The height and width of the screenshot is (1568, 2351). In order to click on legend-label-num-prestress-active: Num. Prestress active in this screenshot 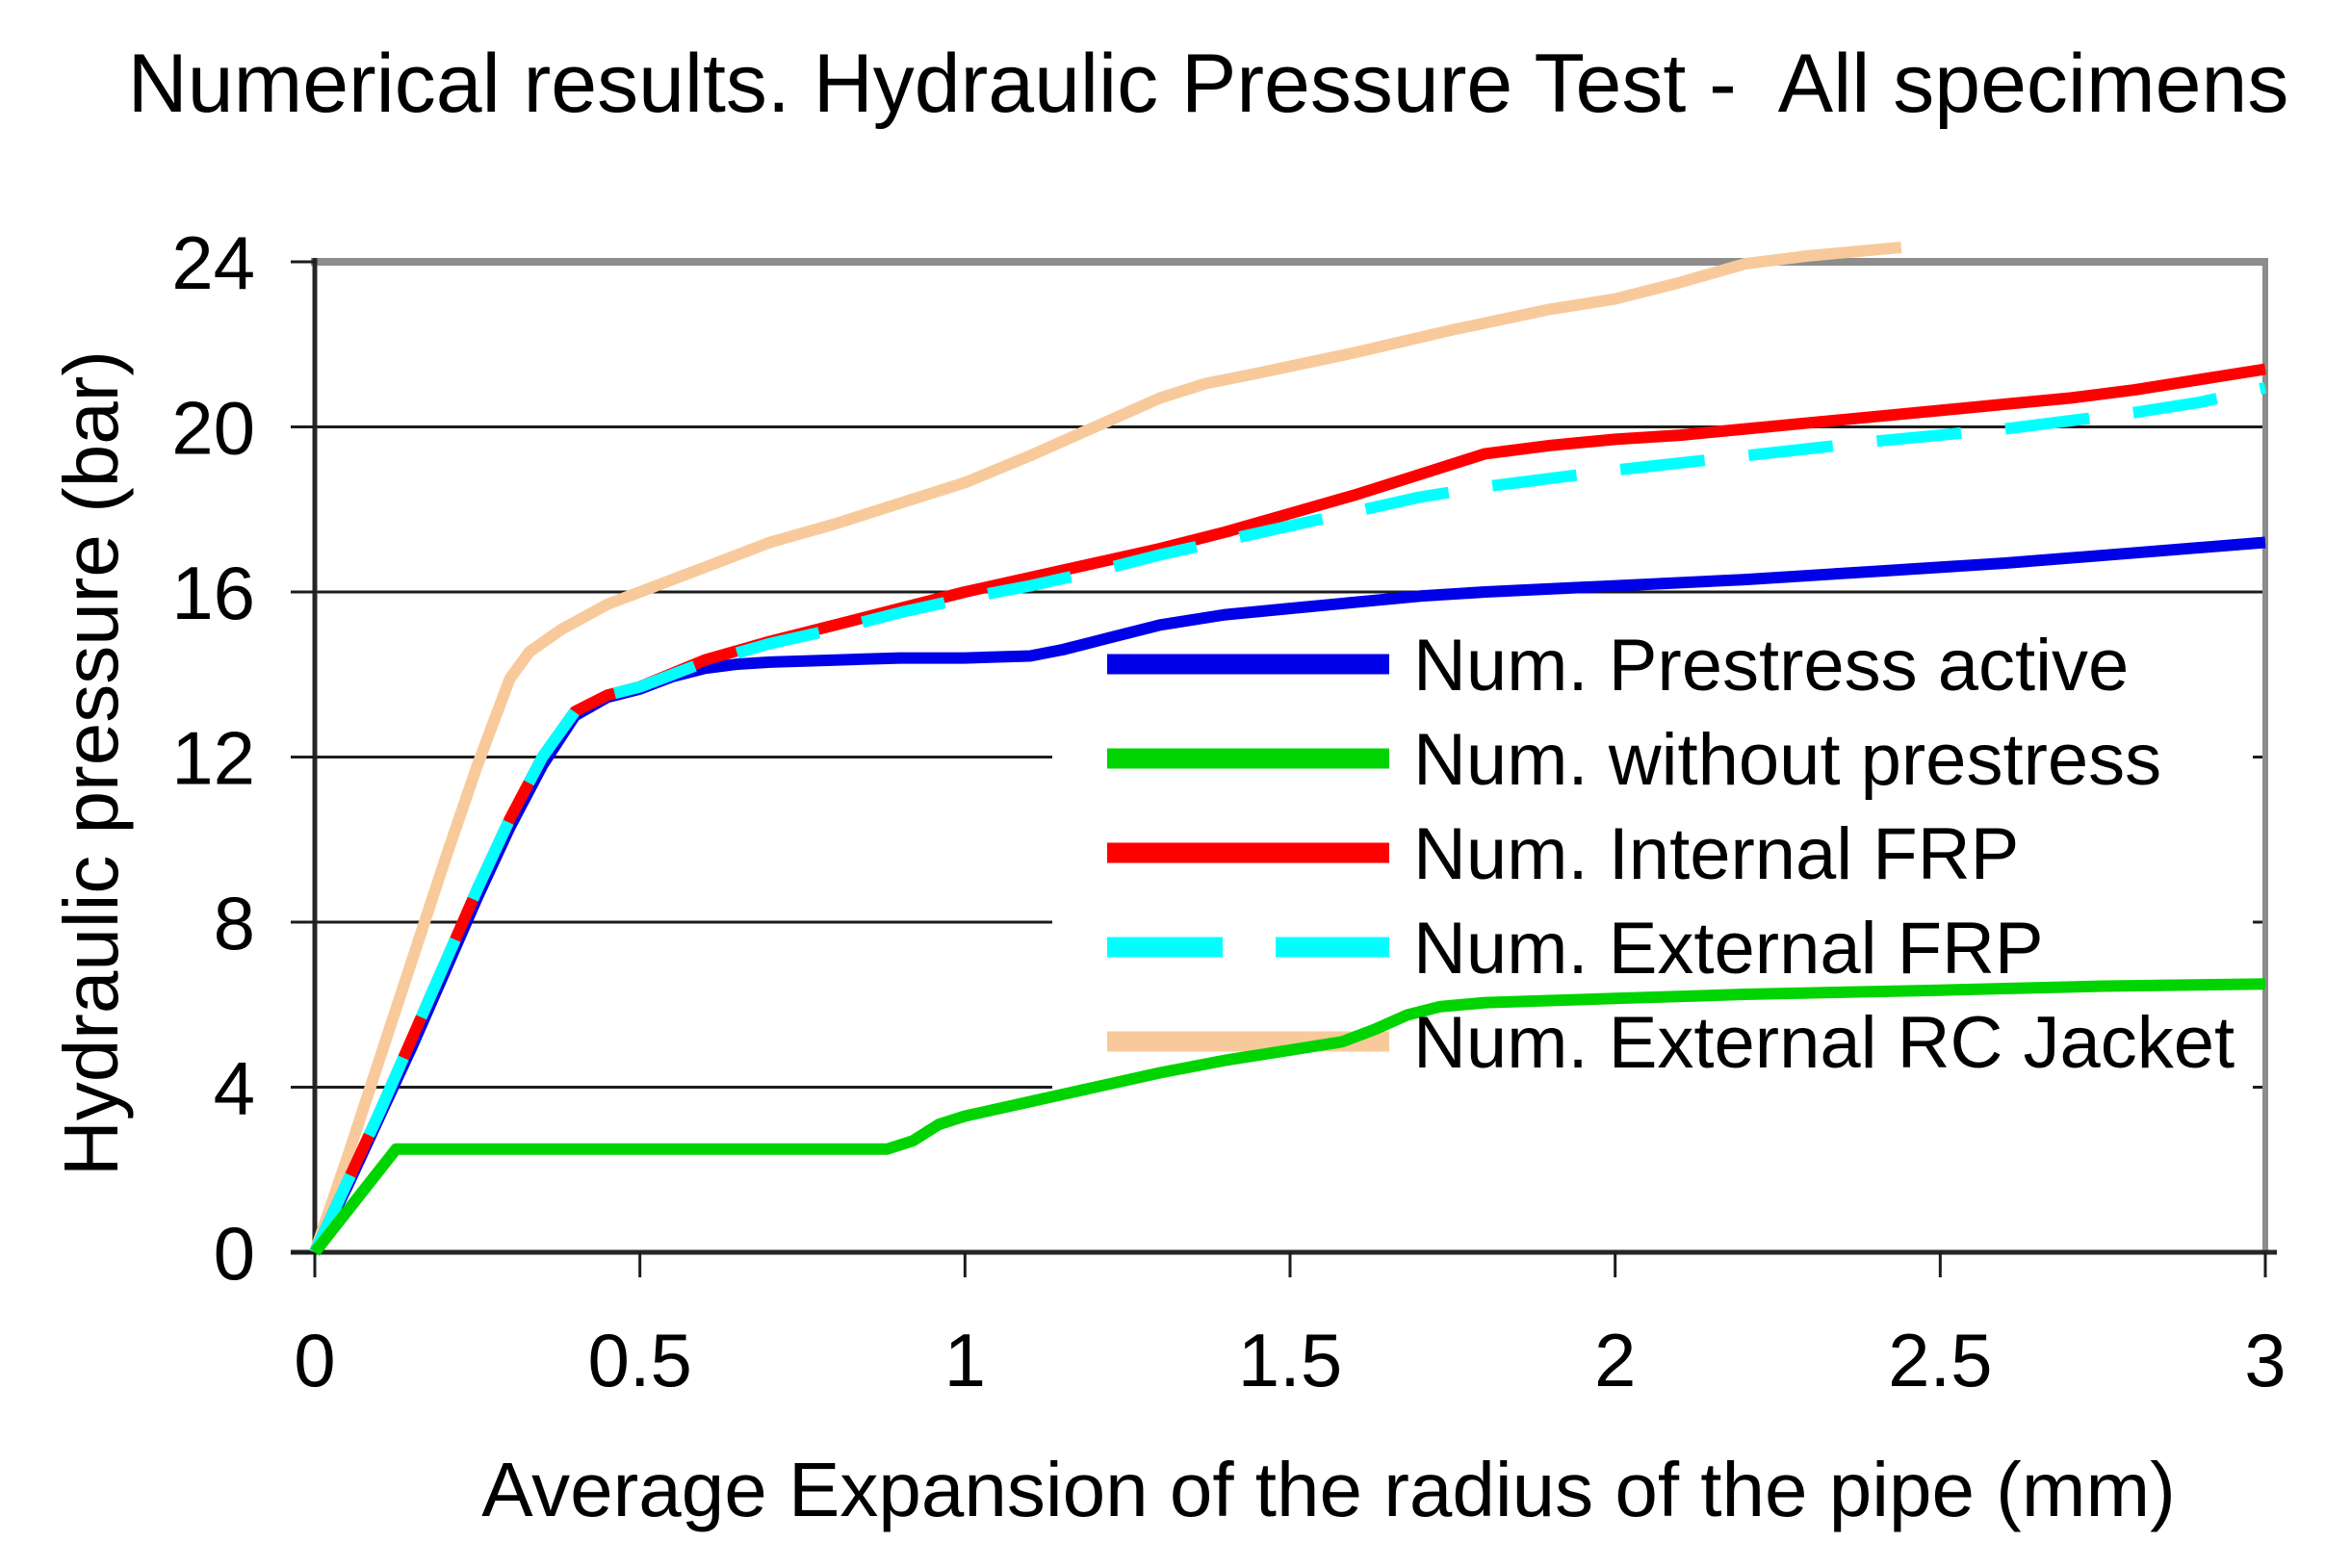, I will do `click(1771, 666)`.